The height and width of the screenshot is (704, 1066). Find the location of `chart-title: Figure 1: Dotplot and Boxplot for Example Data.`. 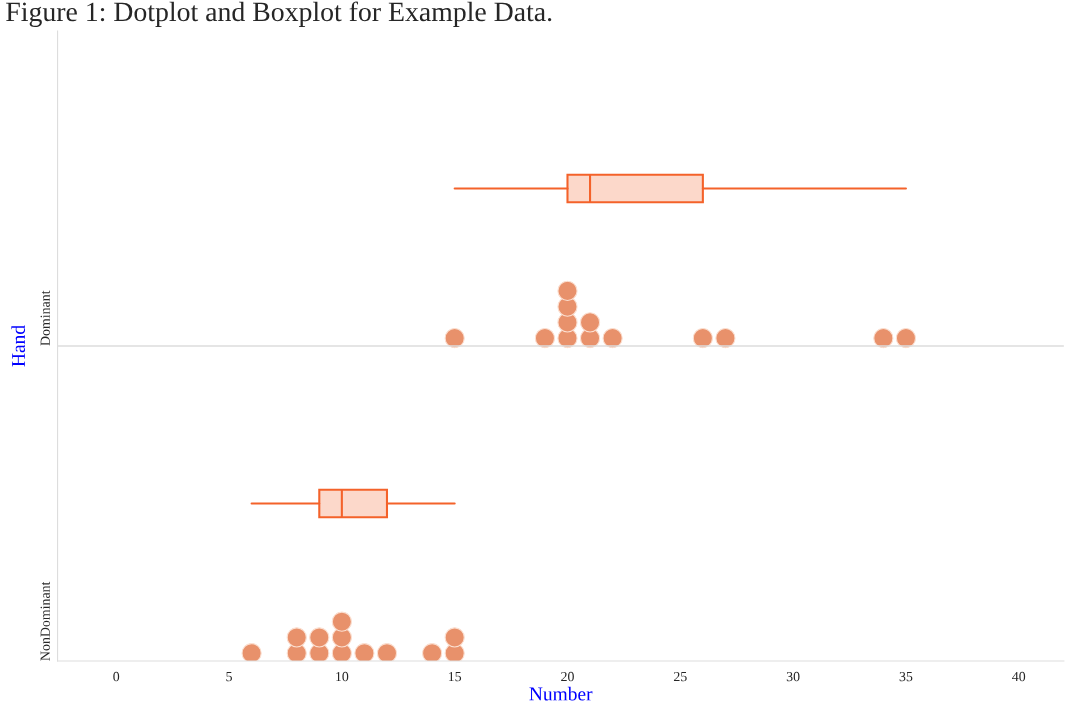

chart-title: Figure 1: Dotplot and Boxplot for Example Data. is located at coordinates (279, 14).